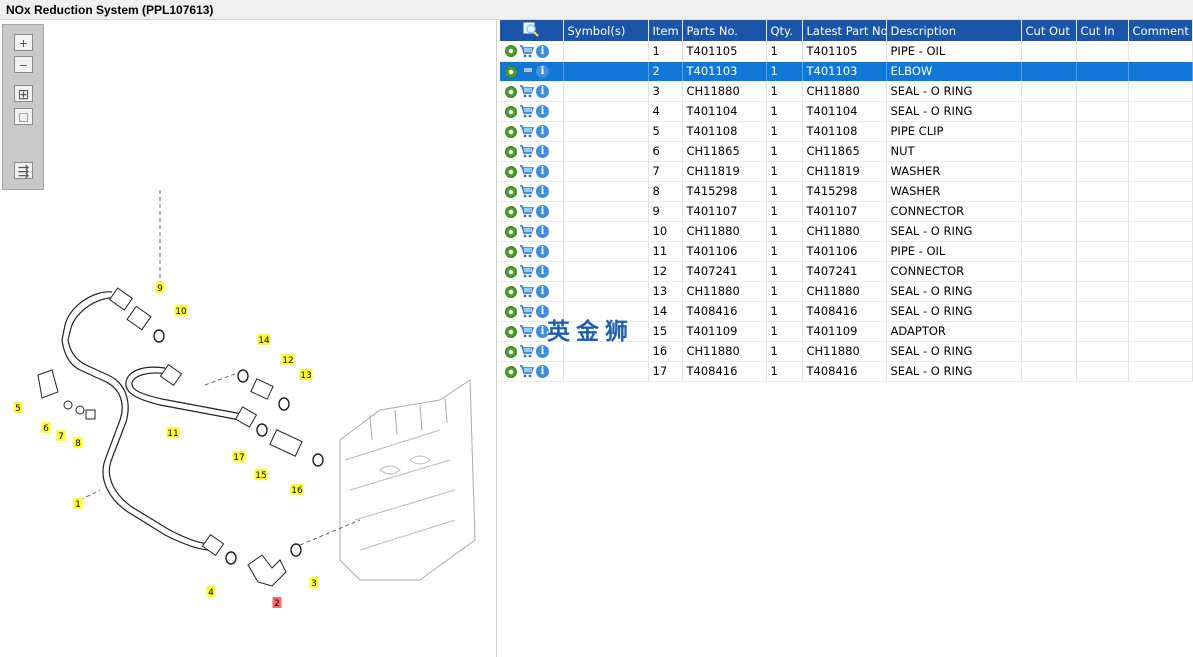 The image size is (1193, 657). Describe the element at coordinates (23, 170) in the screenshot. I see `toggle-panel-button: ⇶` at that location.